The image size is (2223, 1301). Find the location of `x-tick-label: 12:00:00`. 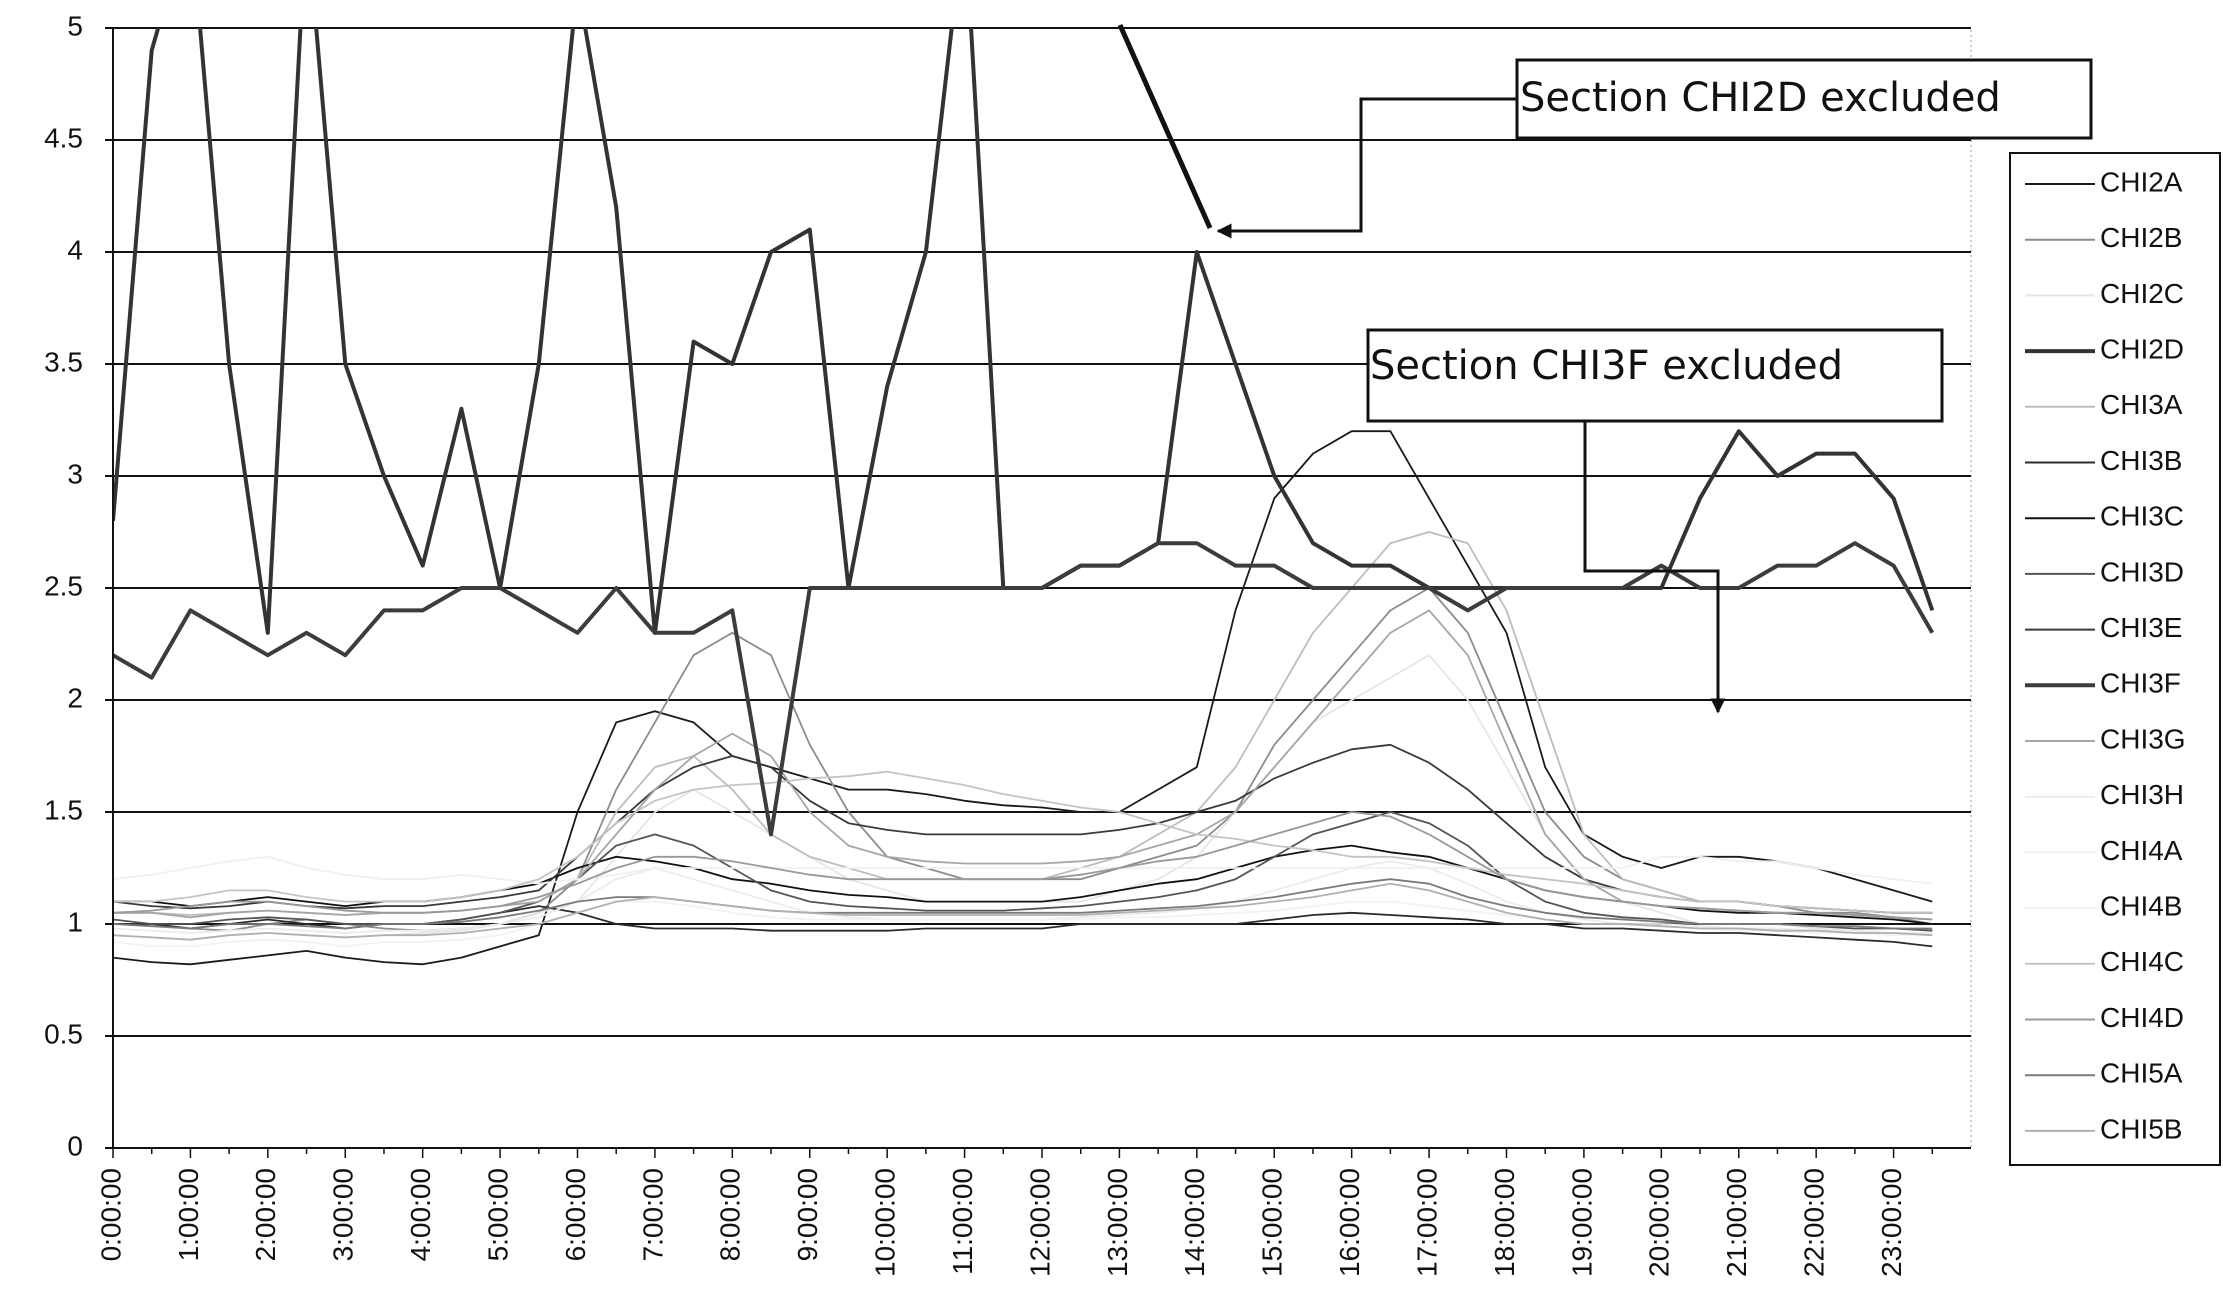

x-tick-label: 12:00:00 is located at coordinates (1039, 1222).